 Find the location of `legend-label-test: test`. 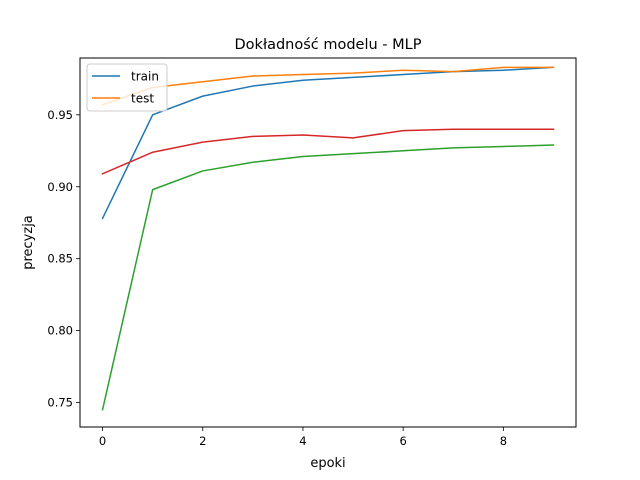

legend-label-test: test is located at coordinates (142, 99).